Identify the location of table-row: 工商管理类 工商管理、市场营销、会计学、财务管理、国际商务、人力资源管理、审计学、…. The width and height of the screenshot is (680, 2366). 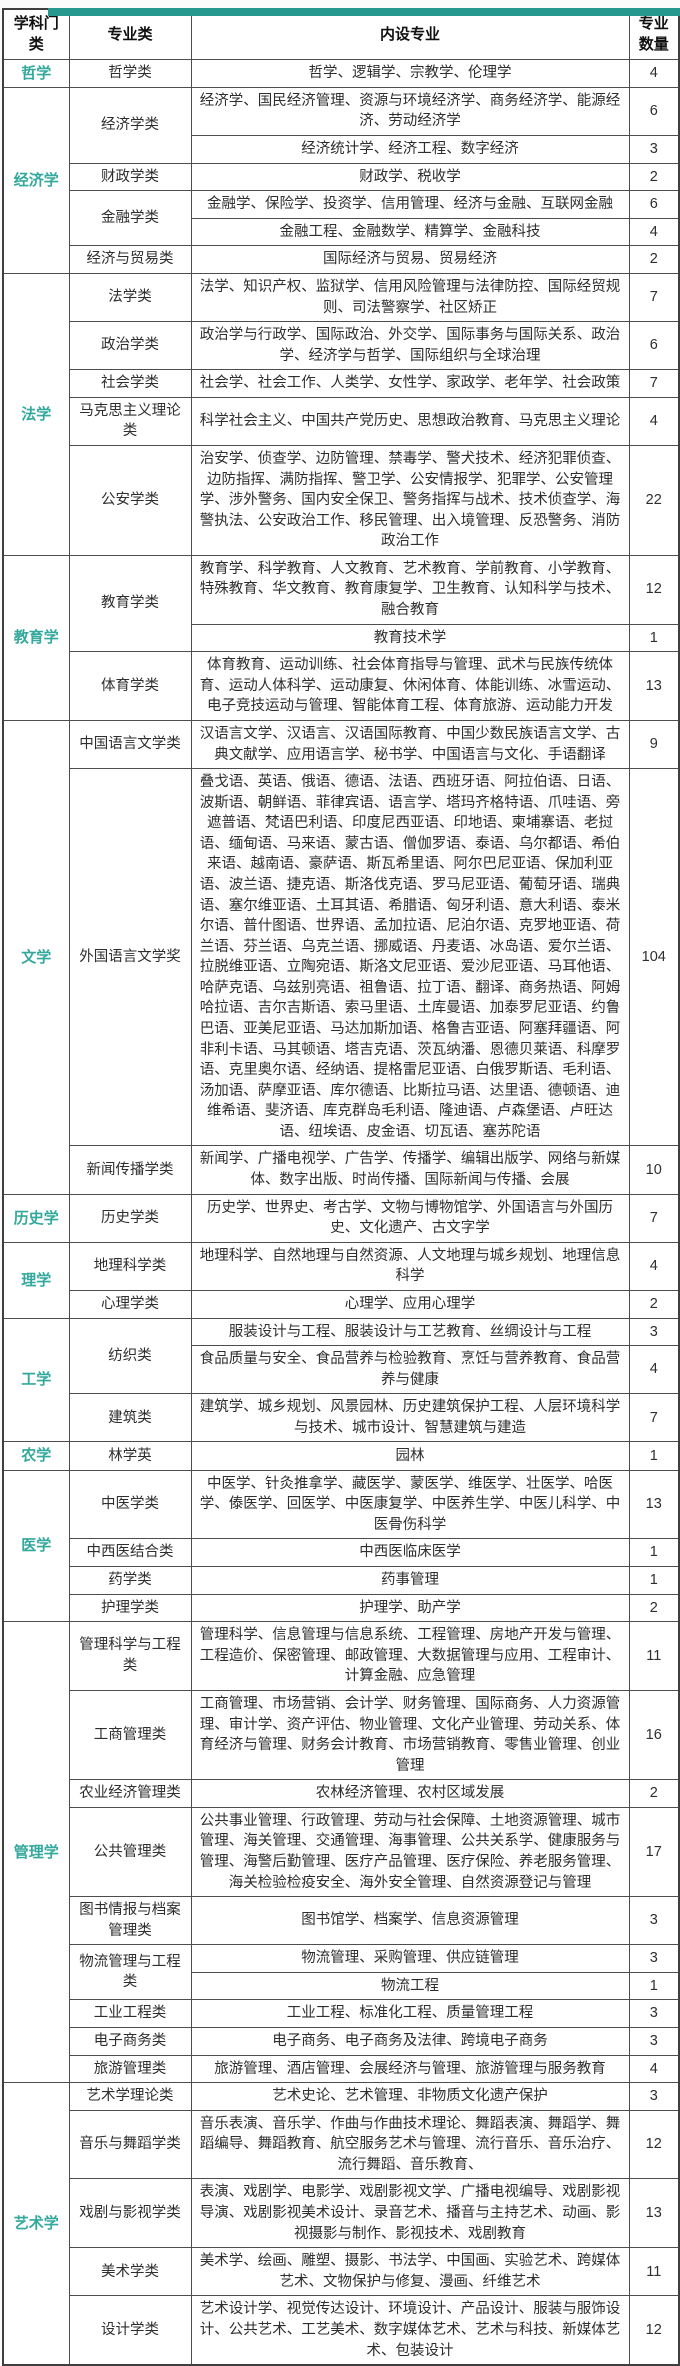
(341, 1735).